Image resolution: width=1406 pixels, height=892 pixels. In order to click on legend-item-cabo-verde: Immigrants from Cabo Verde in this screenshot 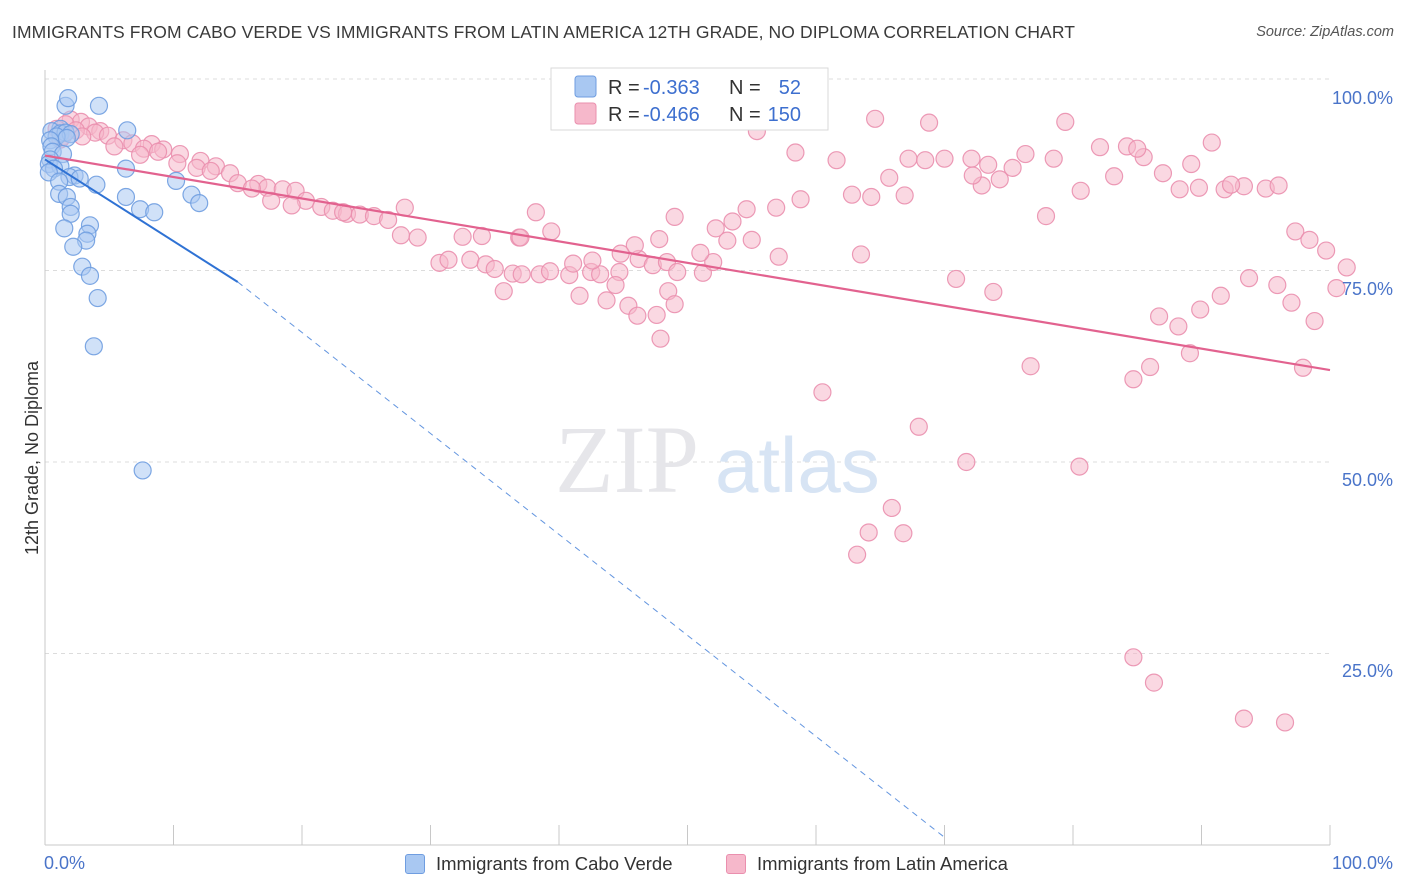, I will do `click(538, 864)`.